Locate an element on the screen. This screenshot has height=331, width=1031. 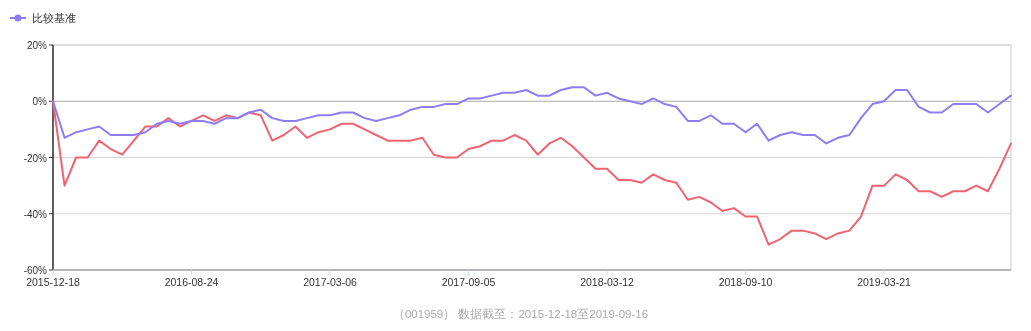
x-tick-label: 2019-03-21 is located at coordinates (884, 282).